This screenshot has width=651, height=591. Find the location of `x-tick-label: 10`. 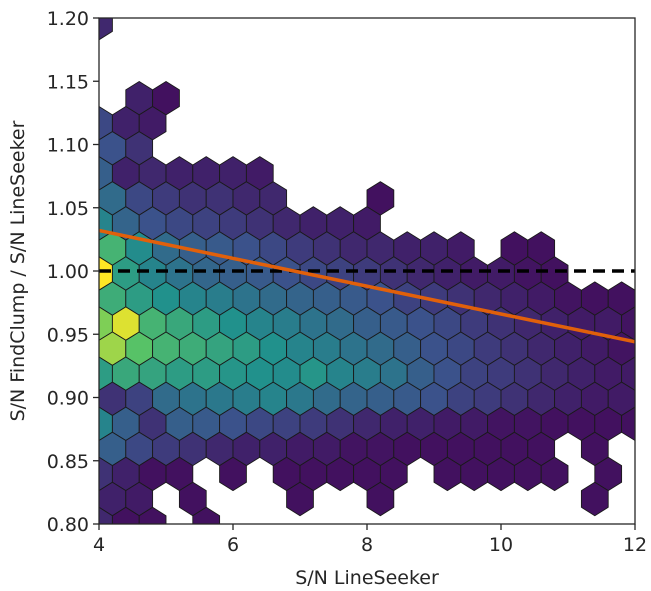

x-tick-label: 10 is located at coordinates (501, 545).